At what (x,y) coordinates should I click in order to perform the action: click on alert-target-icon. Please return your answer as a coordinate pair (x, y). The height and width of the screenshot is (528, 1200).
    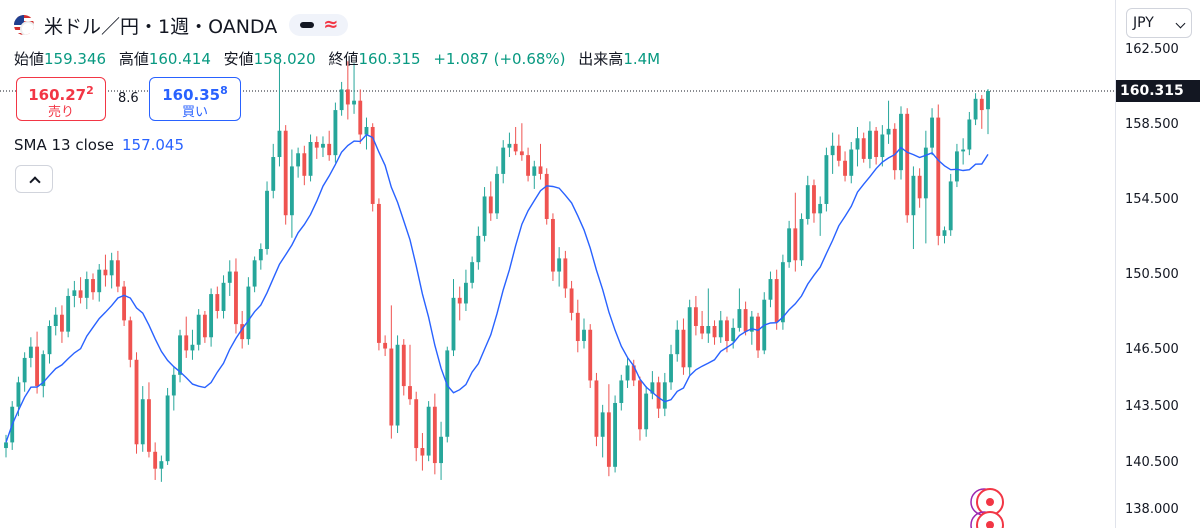
    Looking at the image, I should click on (990, 519).